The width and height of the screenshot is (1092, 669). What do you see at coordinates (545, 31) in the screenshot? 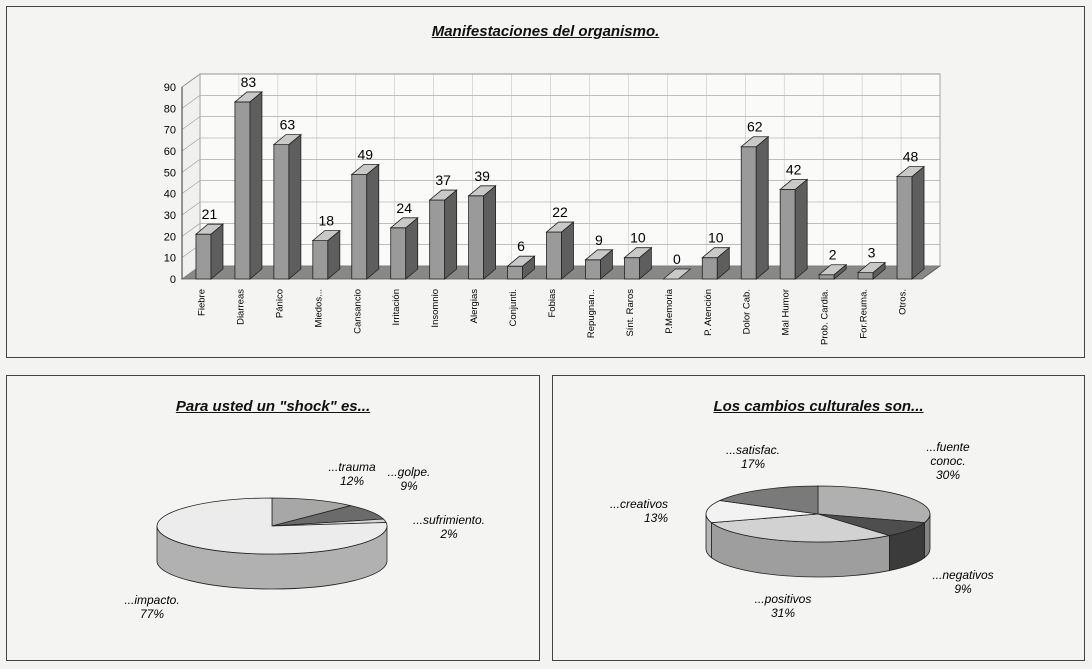
I see `bar-chart-title: Manifestaciones del organismo.` at bounding box center [545, 31].